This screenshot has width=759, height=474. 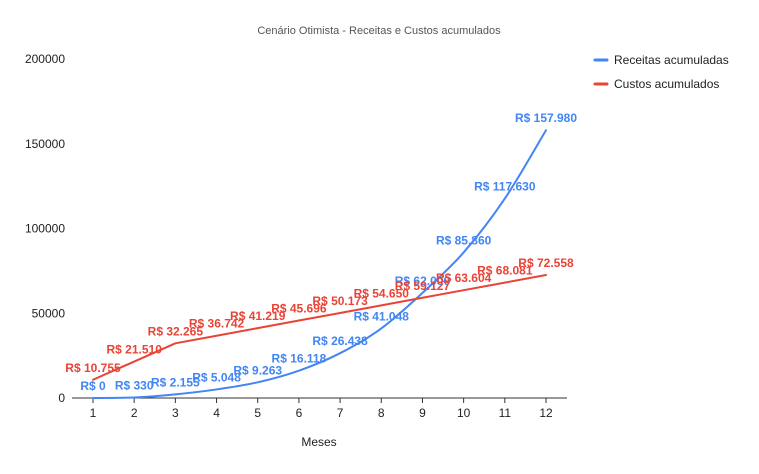 What do you see at coordinates (299, 359) in the screenshot?
I see `data-label-series-1: R$ 16.118` at bounding box center [299, 359].